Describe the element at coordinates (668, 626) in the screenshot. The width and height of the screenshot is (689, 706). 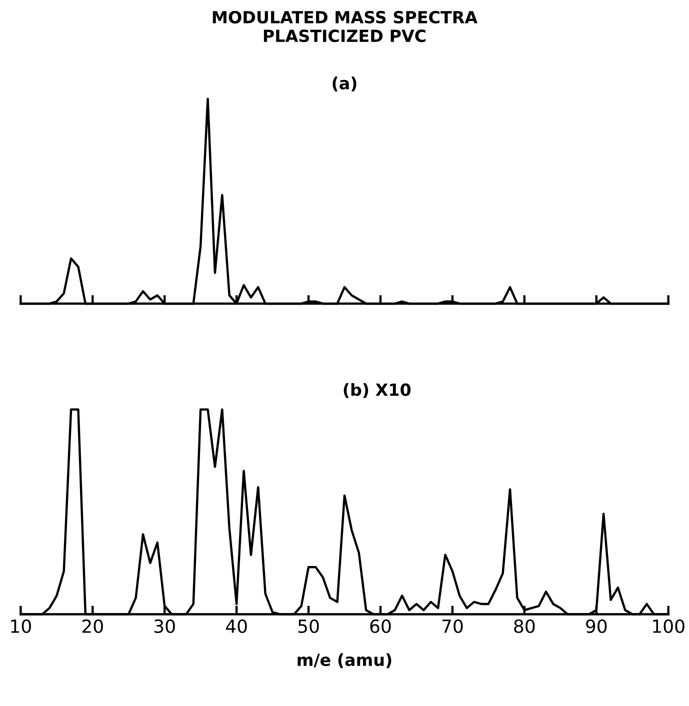
I see `x-tick-label: 100` at that location.